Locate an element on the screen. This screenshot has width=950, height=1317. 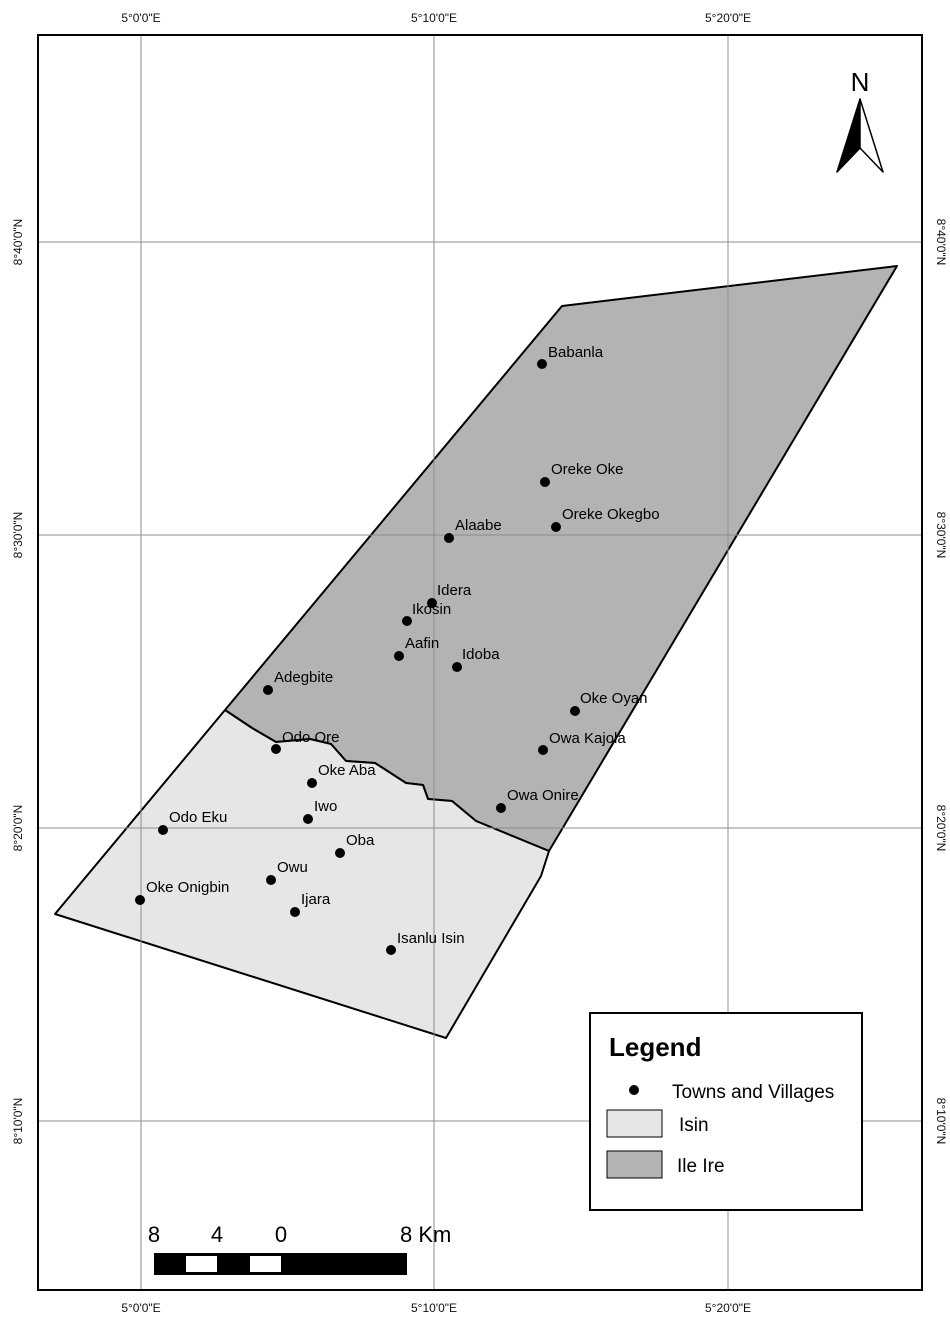
town-label: Oreke Okegbo is located at coordinates (611, 514).